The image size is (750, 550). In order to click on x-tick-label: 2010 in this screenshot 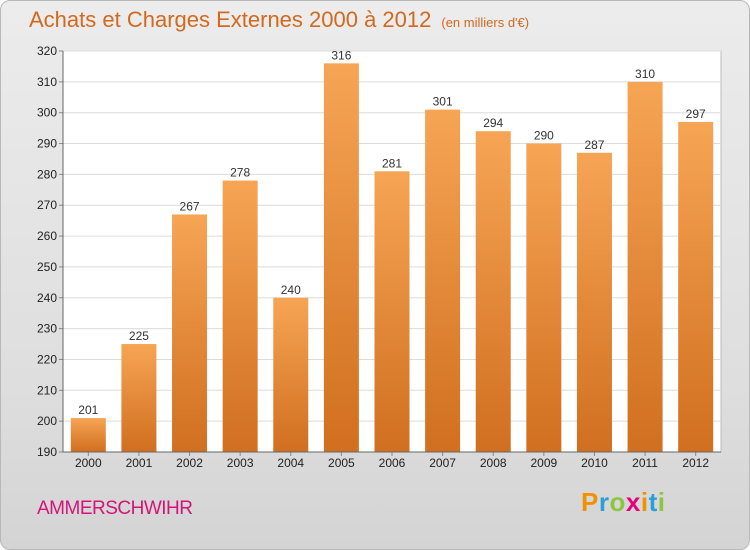, I will do `click(594, 463)`.